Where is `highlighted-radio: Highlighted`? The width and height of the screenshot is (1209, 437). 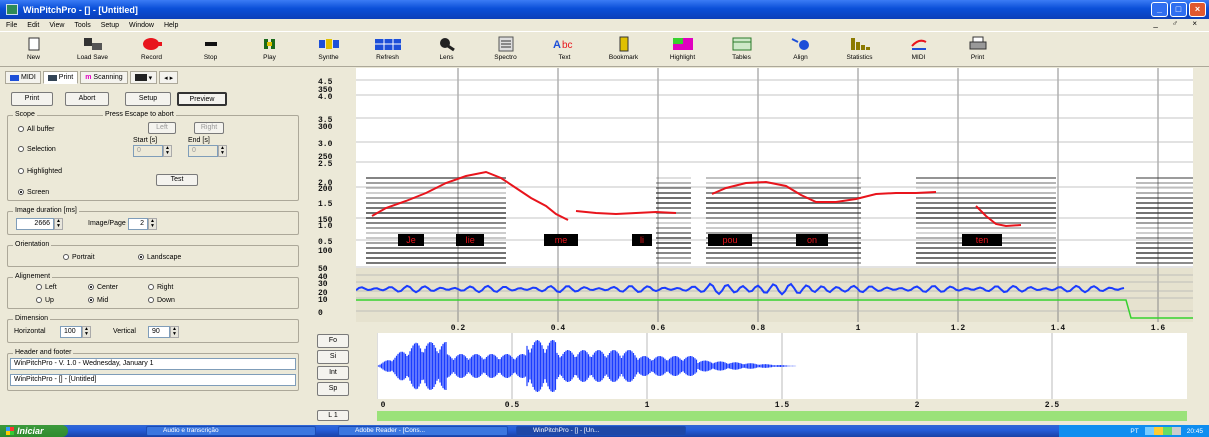
highlighted-radio: Highlighted is located at coordinates (40, 171).